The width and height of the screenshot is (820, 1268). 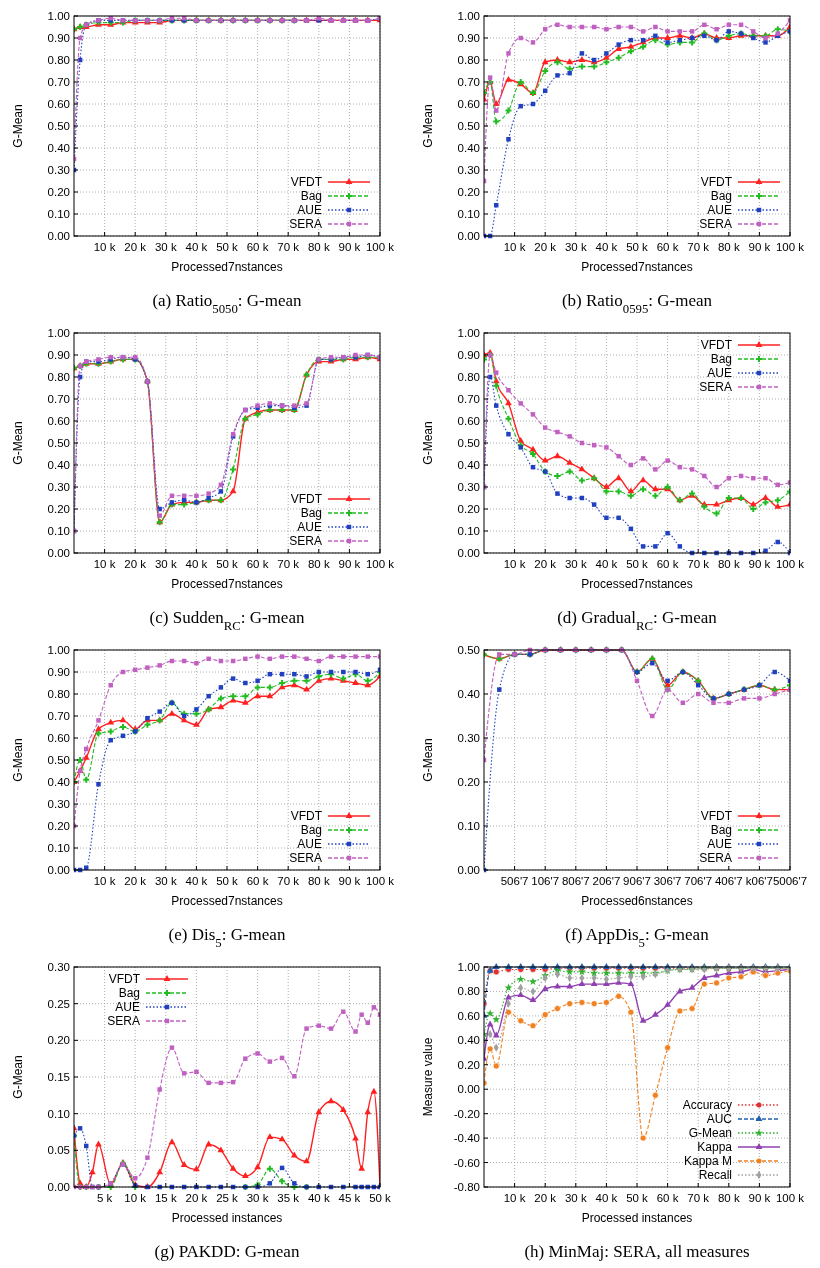 I want to click on x-tick-label: 90 k, so click(x=349, y=564).